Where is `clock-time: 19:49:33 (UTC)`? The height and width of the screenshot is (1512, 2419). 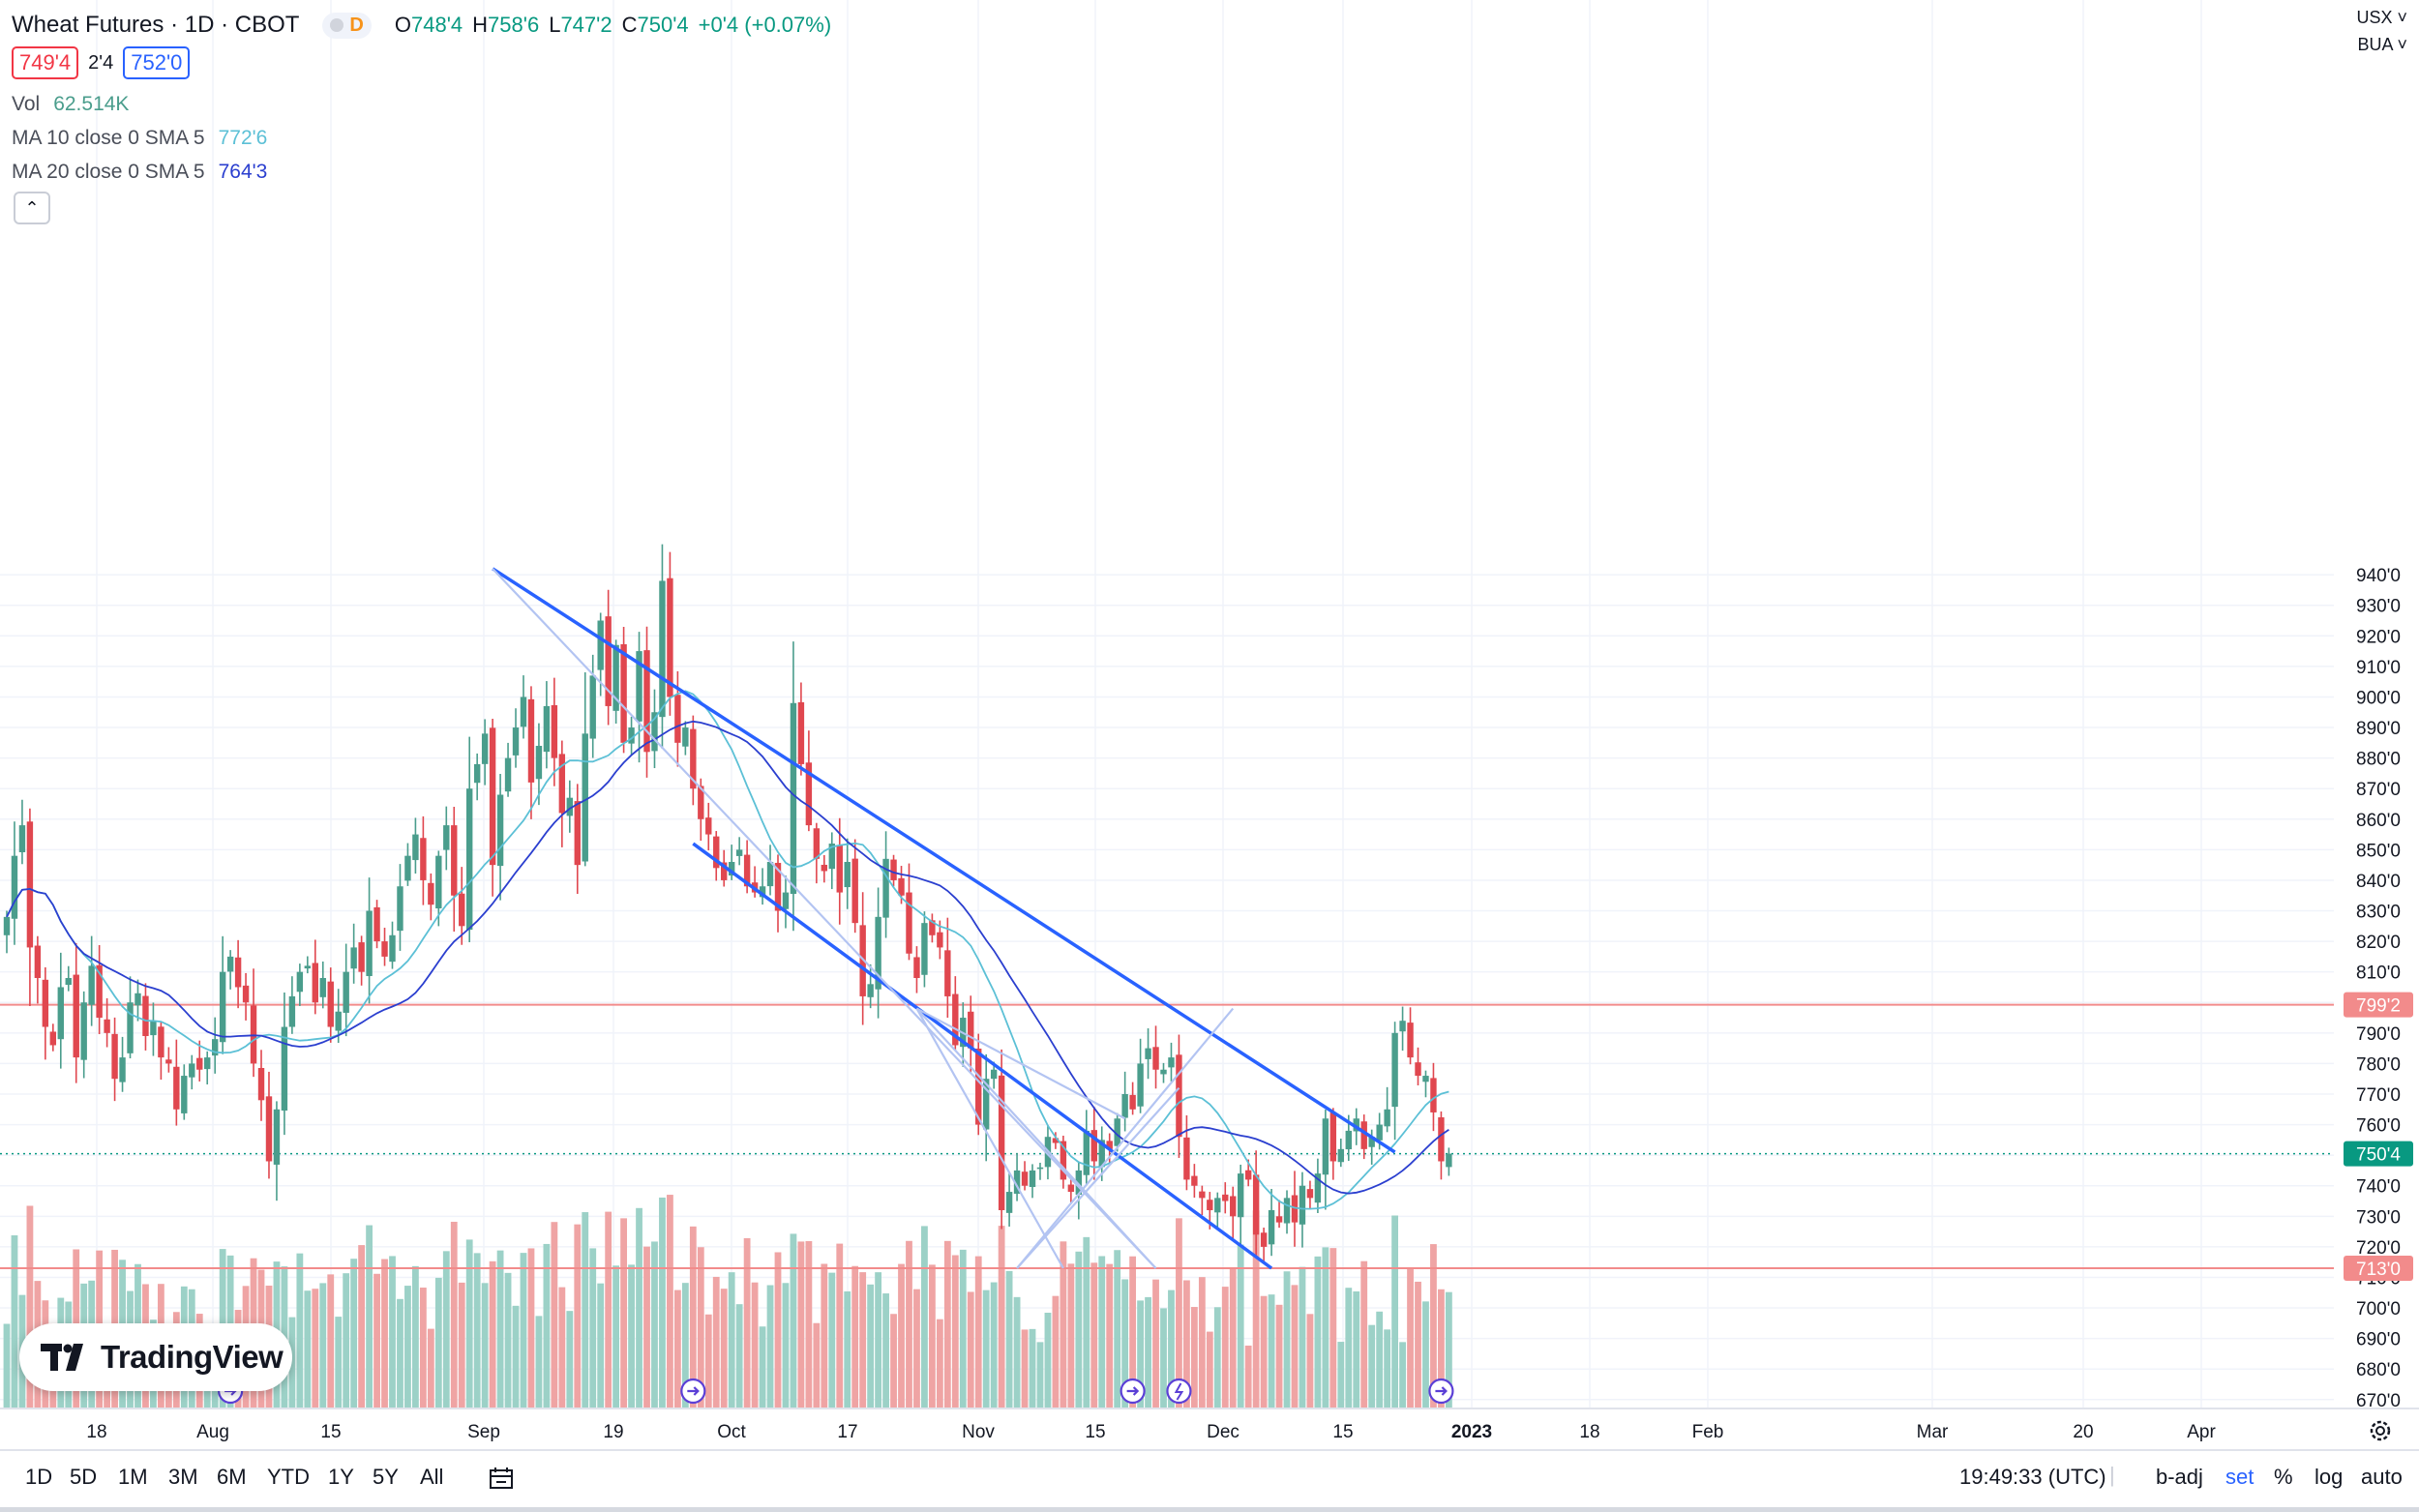 clock-time: 19:49:33 (UTC) is located at coordinates (2033, 1477).